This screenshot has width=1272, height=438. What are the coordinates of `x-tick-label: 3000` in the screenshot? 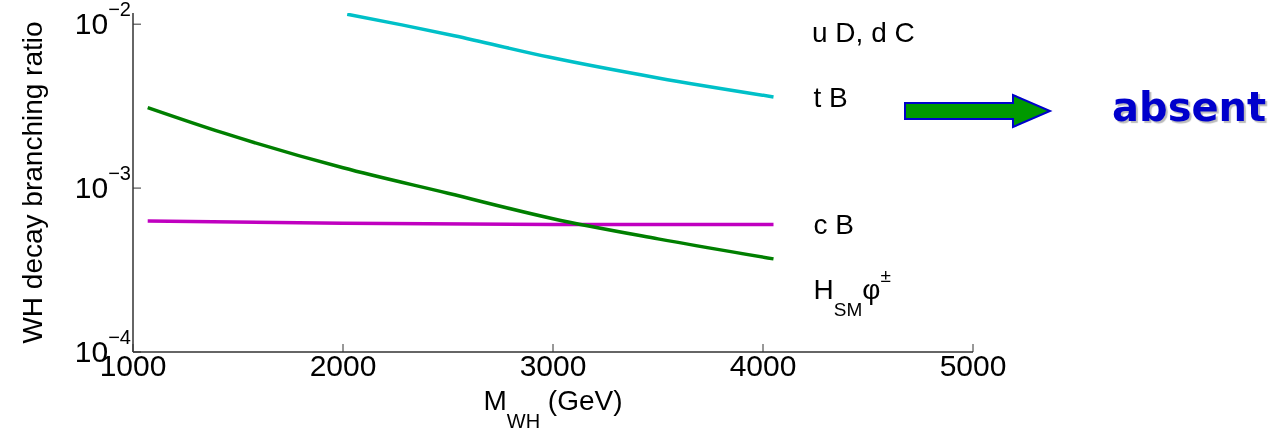 It's located at (553, 365).